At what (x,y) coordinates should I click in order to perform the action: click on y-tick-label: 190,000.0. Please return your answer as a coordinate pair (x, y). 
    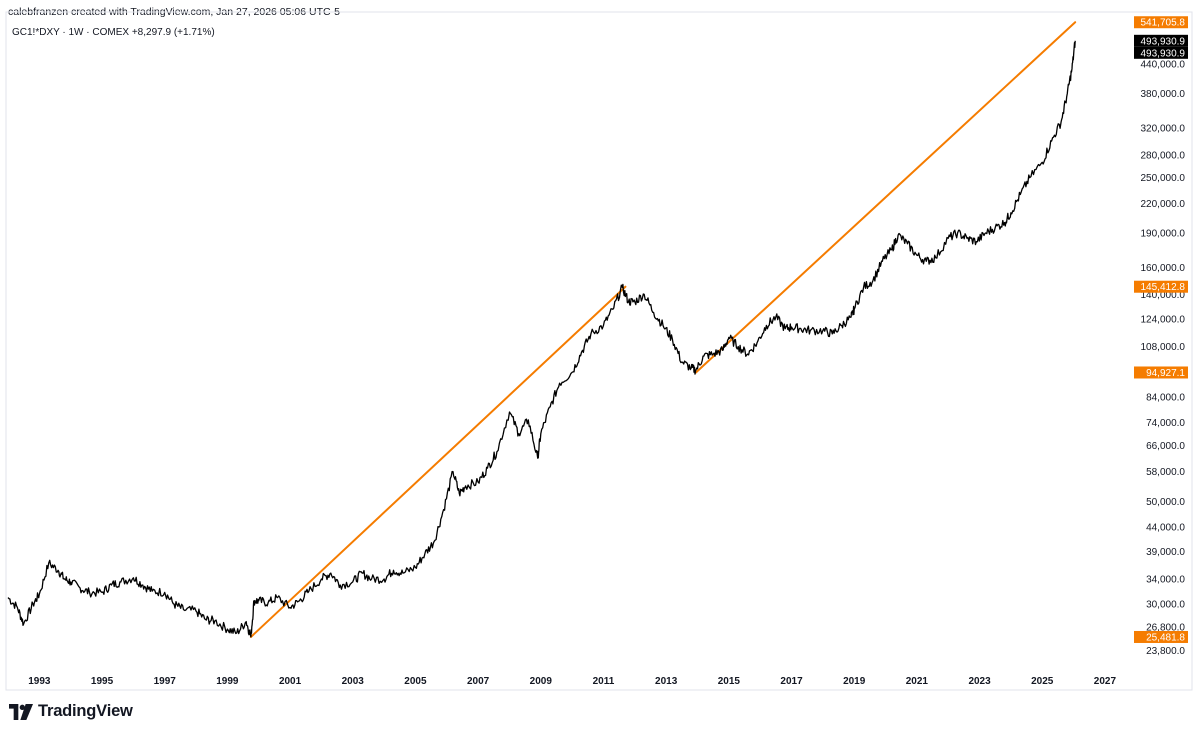
    Looking at the image, I should click on (1163, 233).